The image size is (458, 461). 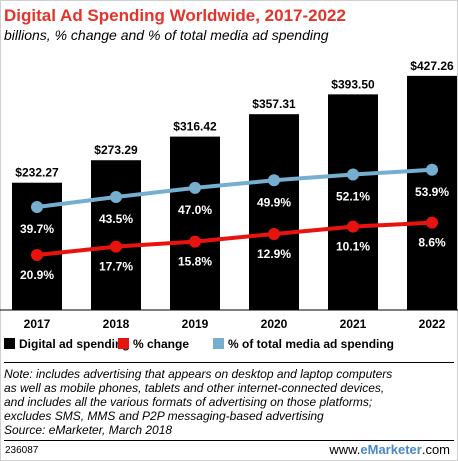 I want to click on share-of-total-data-label: 52.1%, so click(x=353, y=197).